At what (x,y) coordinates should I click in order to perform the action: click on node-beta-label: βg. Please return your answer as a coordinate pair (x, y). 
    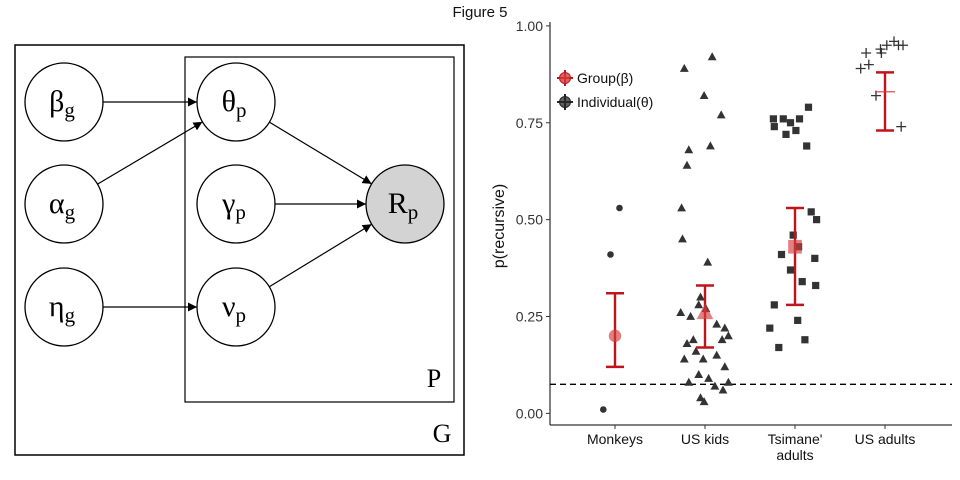
    Looking at the image, I should click on (62, 103).